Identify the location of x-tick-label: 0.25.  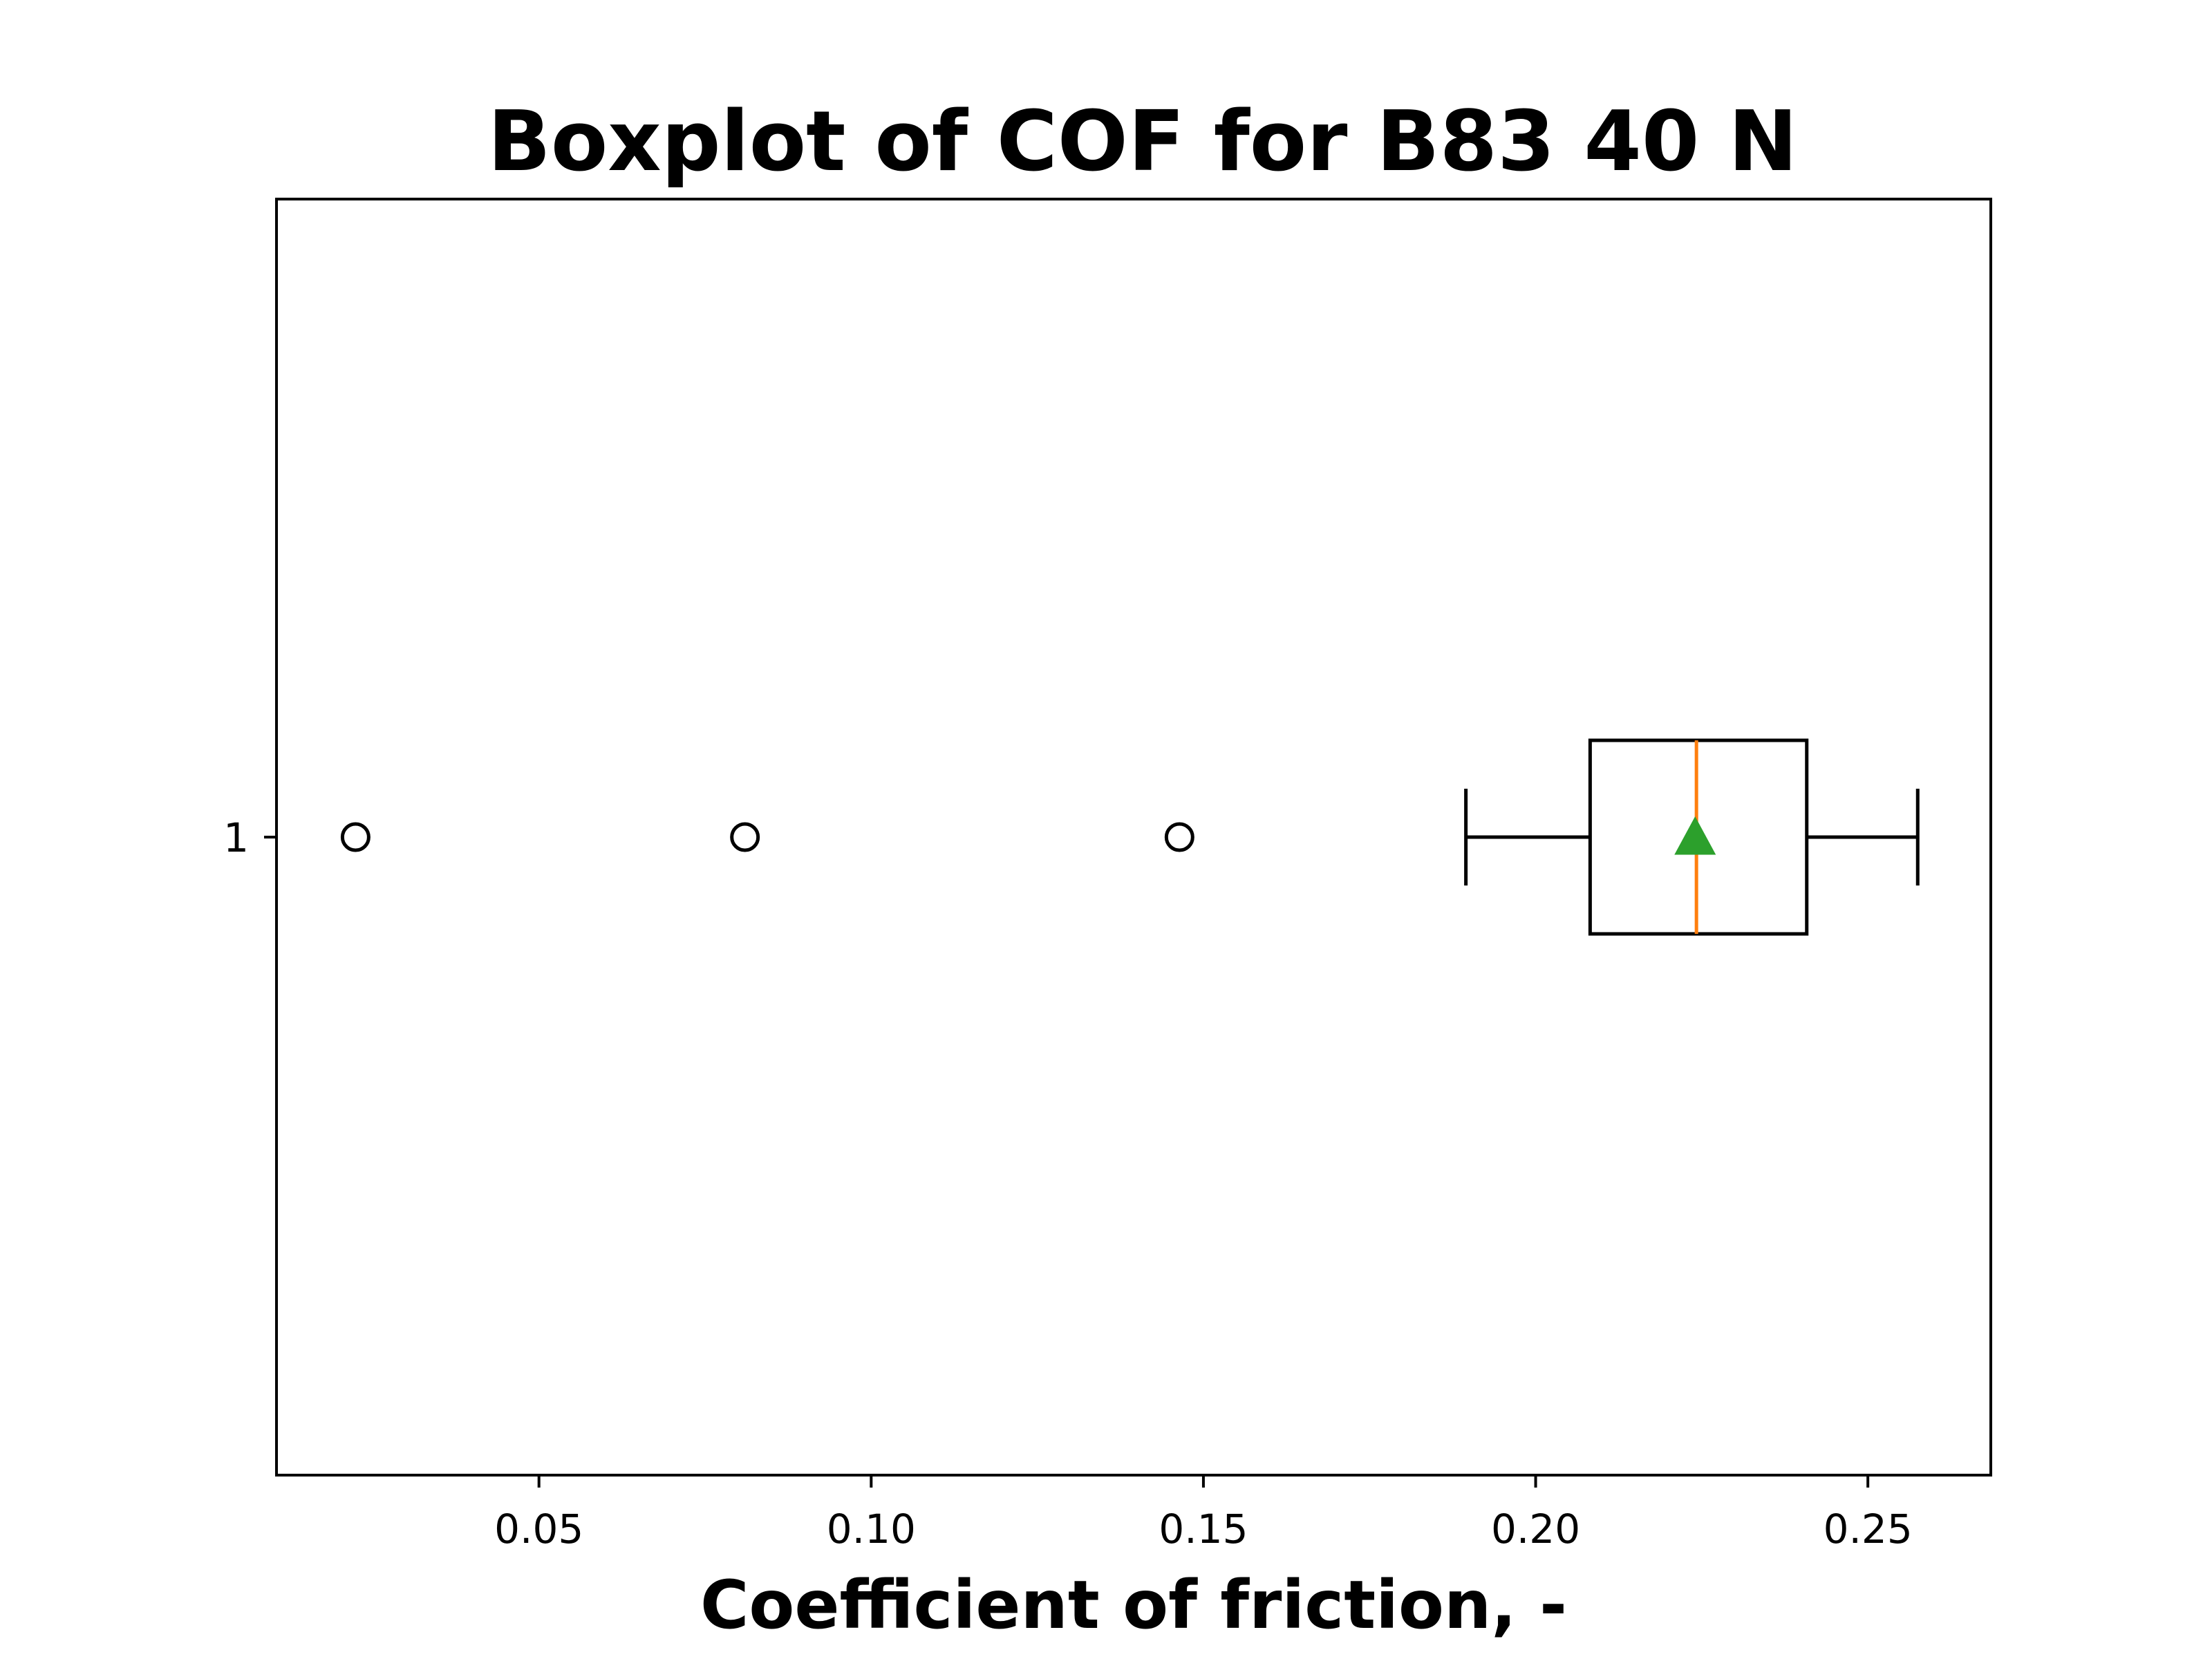
(1868, 1530).